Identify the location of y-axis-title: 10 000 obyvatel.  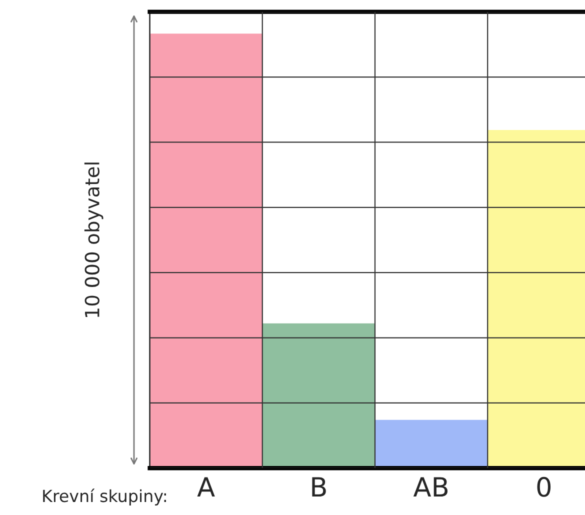
(94, 240).